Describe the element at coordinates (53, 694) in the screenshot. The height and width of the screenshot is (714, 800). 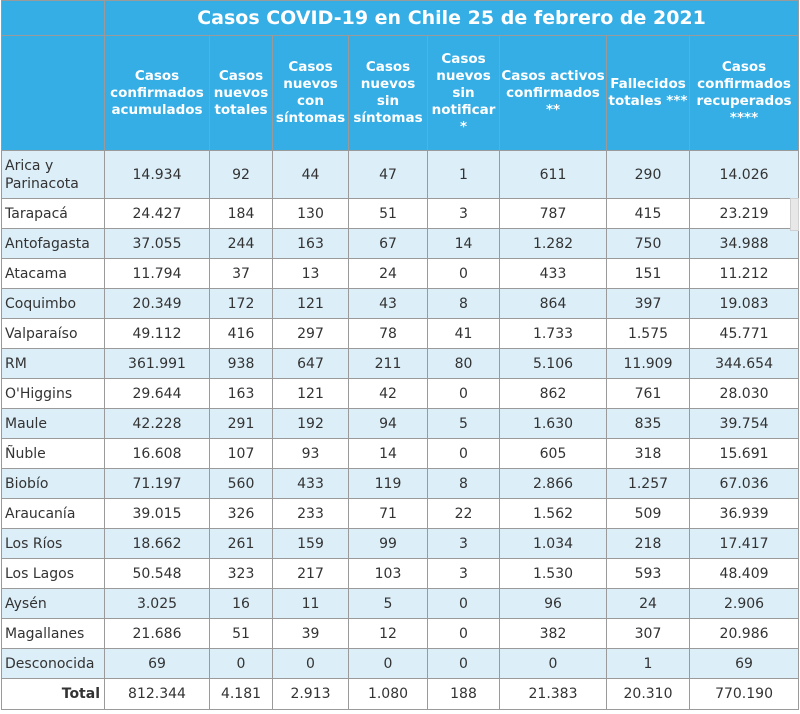
I see `total-label-cell: Total` at that location.